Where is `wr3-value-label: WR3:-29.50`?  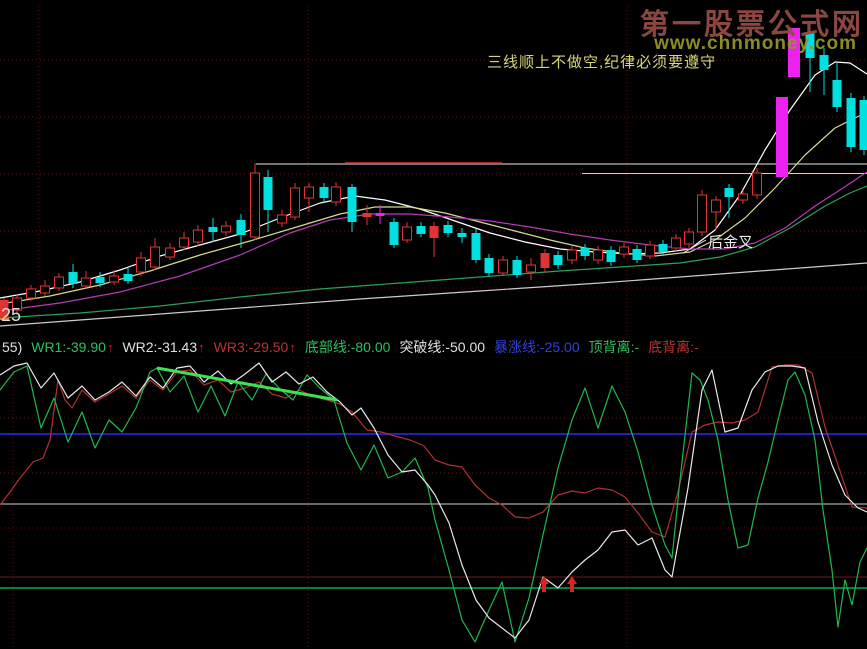
wr3-value-label: WR3:-29.50 is located at coordinates (251, 347).